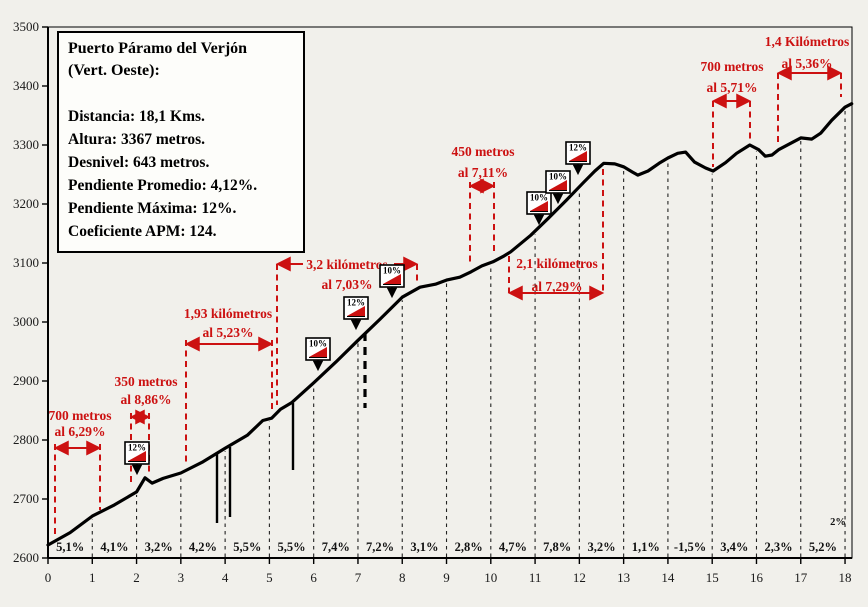  What do you see at coordinates (146, 430) in the screenshot?
I see `annotation-group: 350 metros al 8,86%` at bounding box center [146, 430].